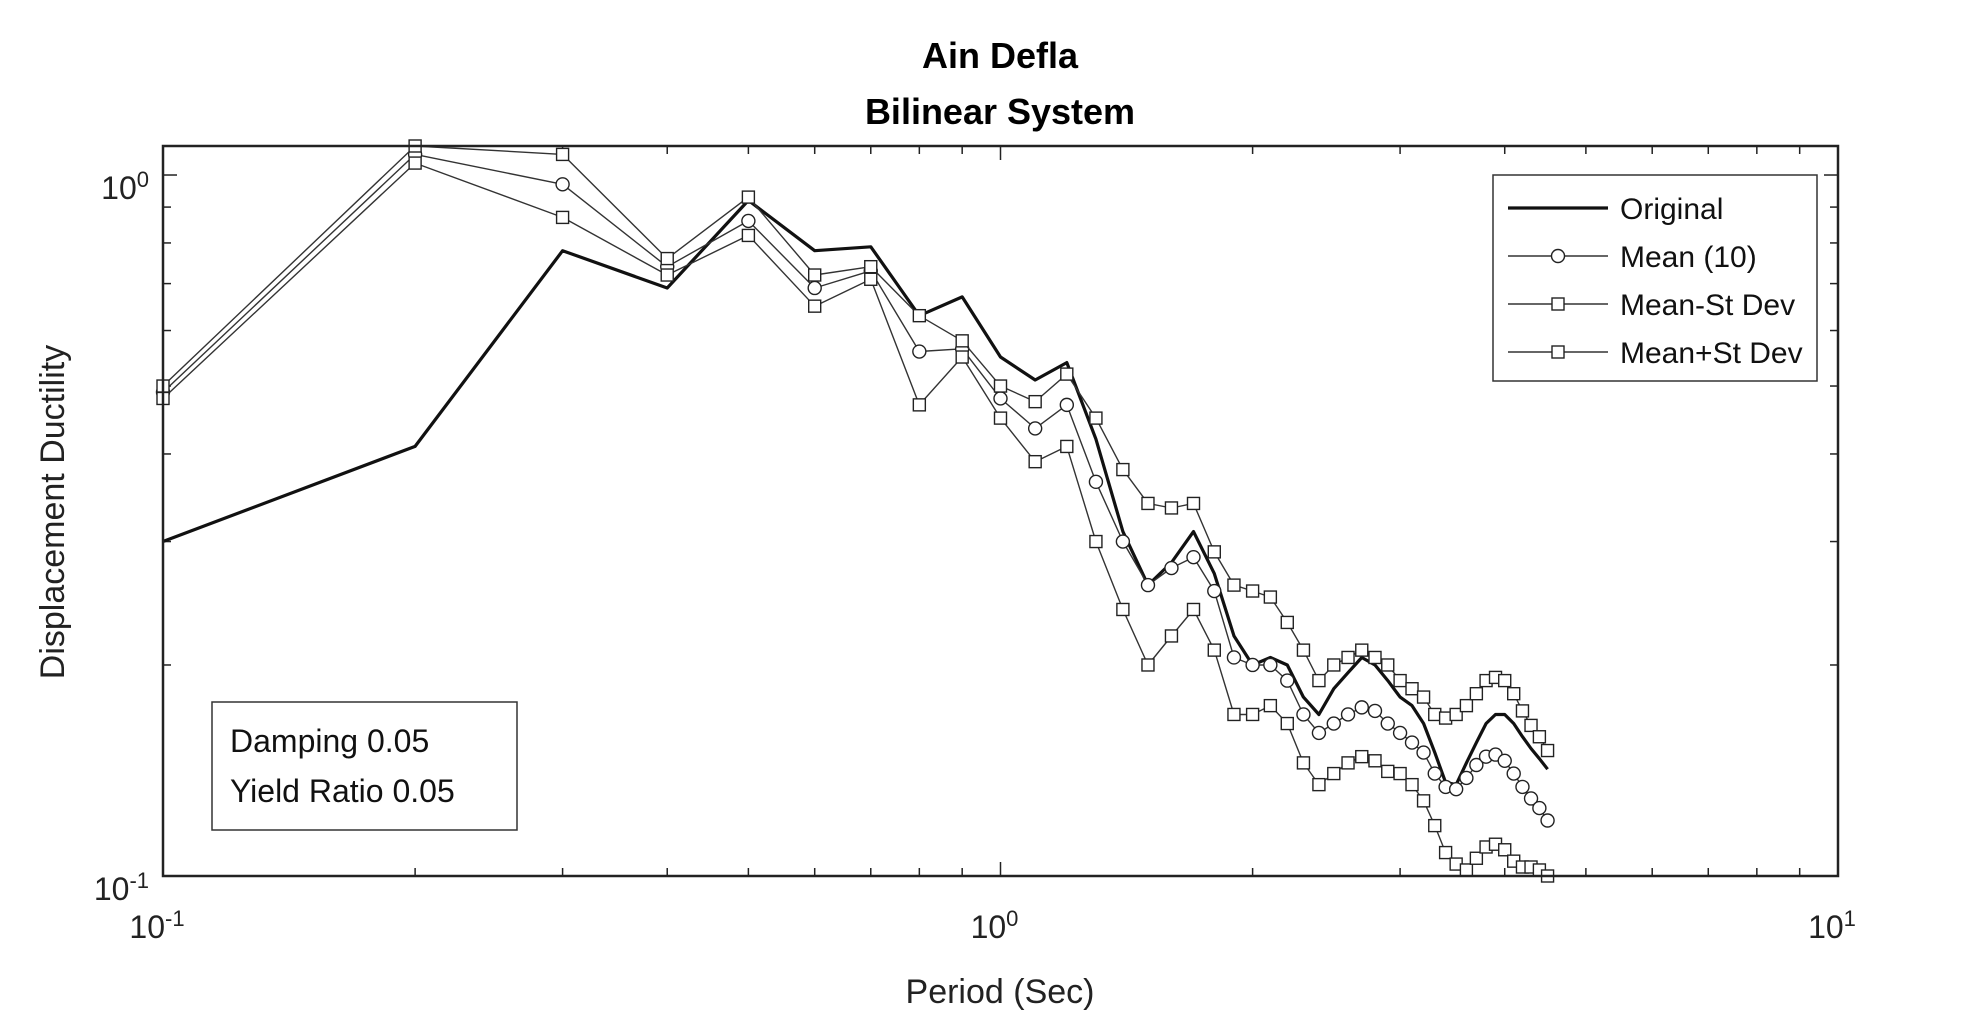  I want to click on y-tick-label: 10⁰, so click(125, 186).